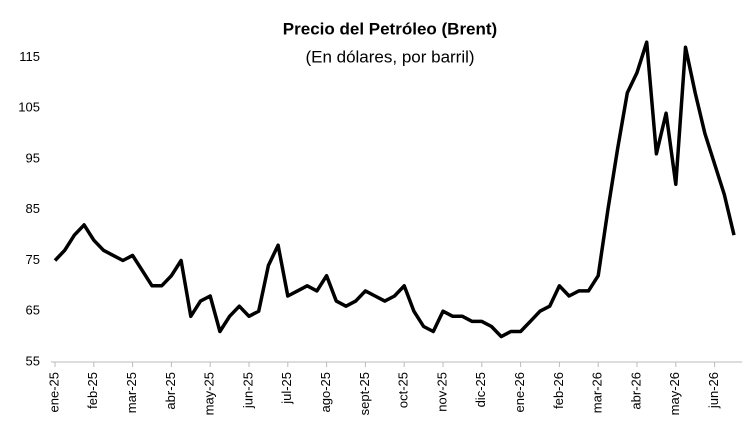 The width and height of the screenshot is (750, 436). I want to click on x-tick-label: mar-25, so click(131, 392).